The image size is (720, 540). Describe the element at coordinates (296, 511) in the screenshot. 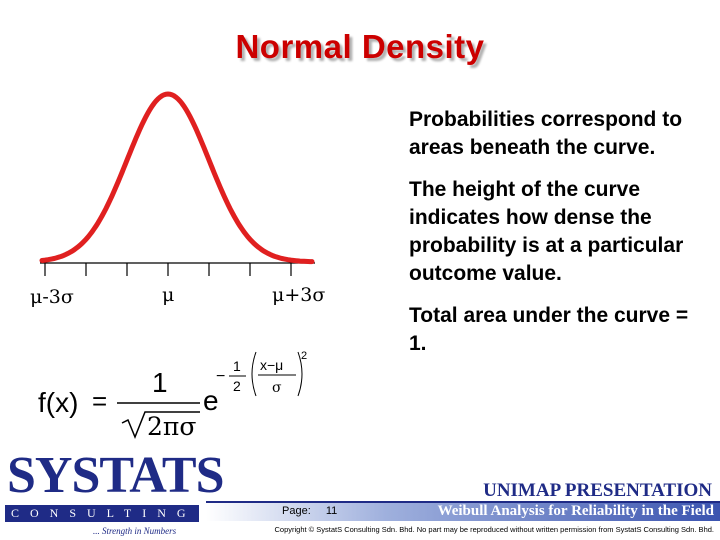

I see `page-label: Page:` at that location.